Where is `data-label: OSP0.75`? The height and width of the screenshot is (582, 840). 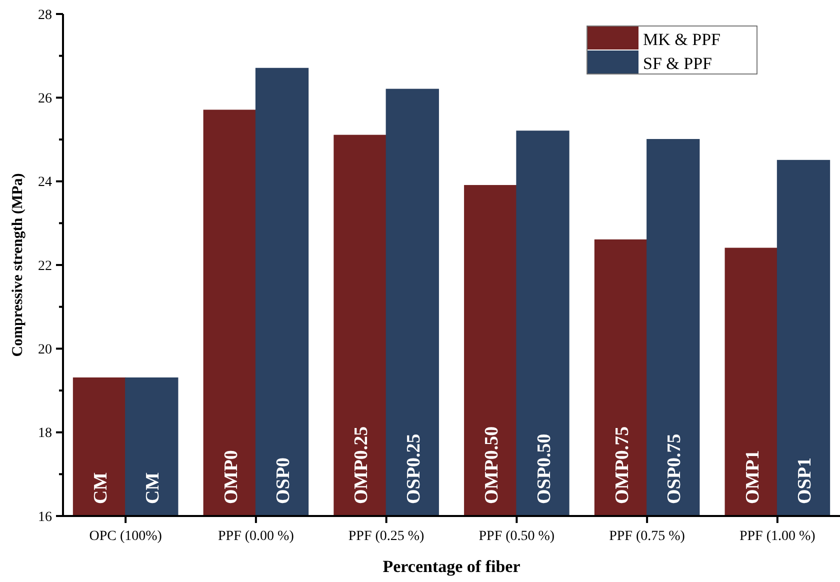
data-label: OSP0.75 is located at coordinates (675, 469).